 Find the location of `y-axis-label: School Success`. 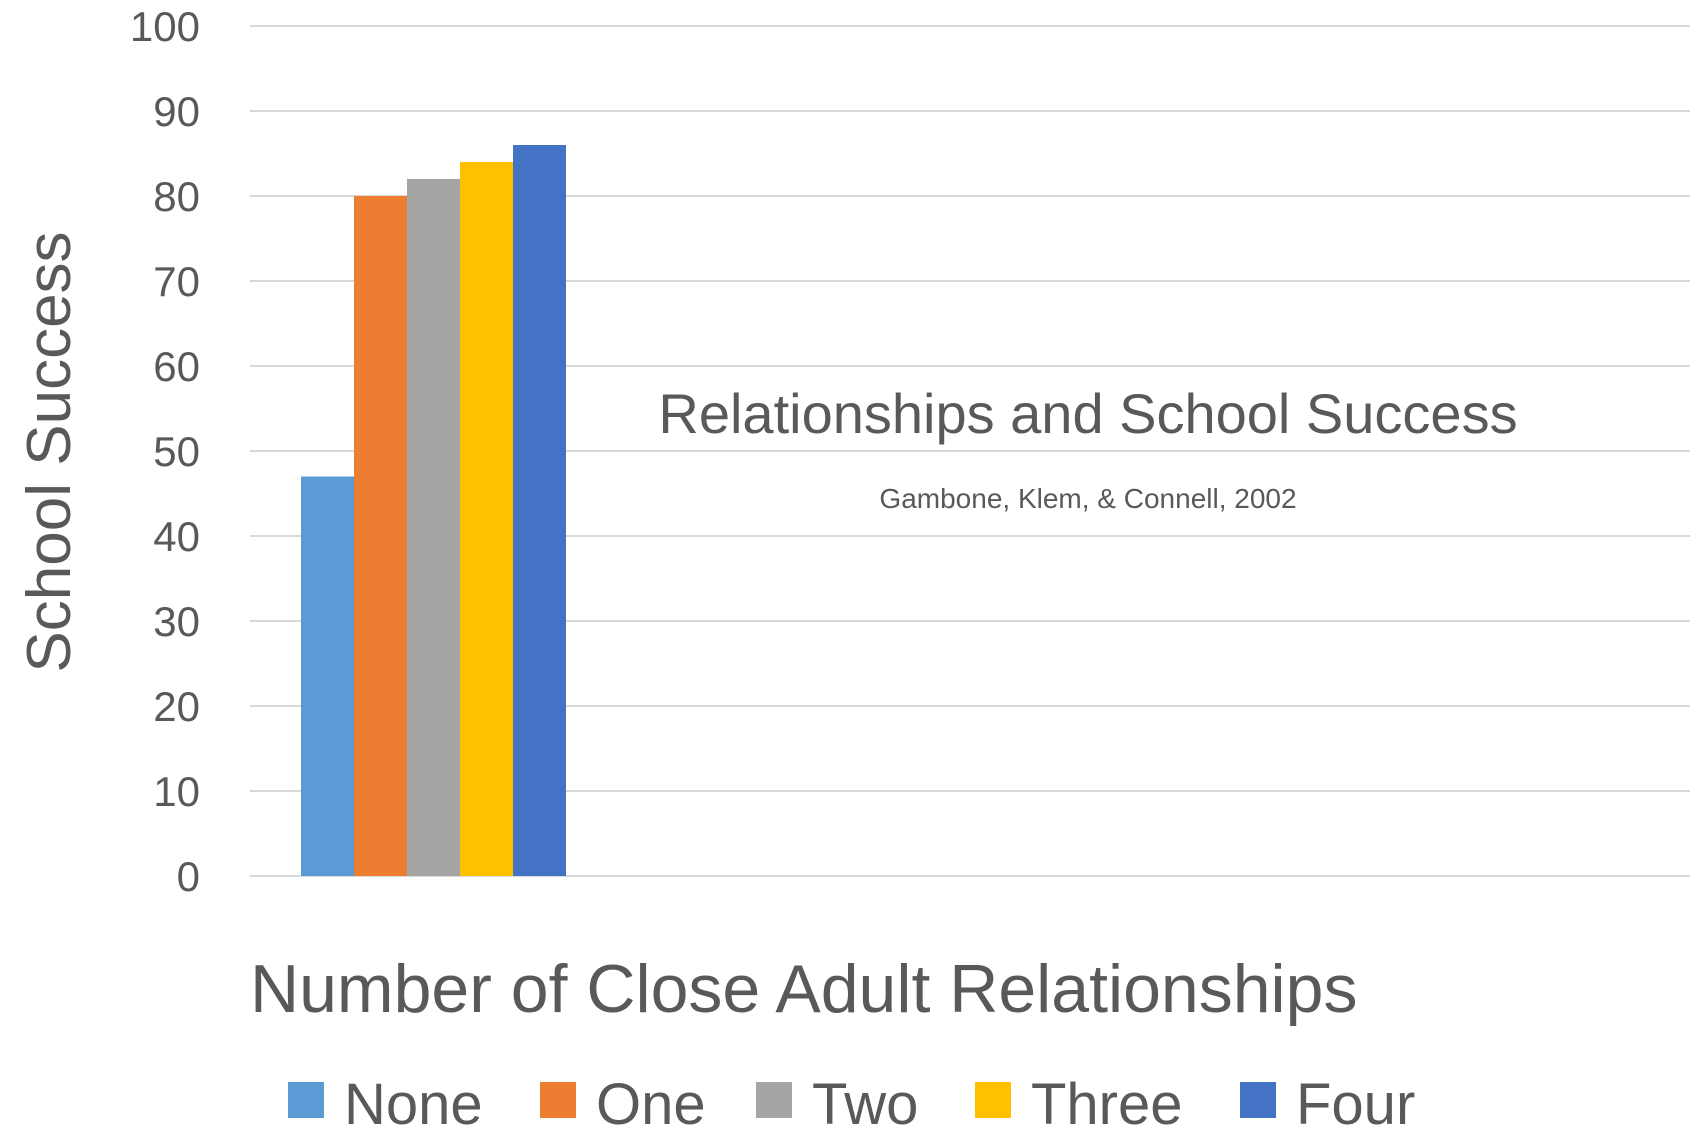

y-axis-label: School Success is located at coordinates (49, 451).